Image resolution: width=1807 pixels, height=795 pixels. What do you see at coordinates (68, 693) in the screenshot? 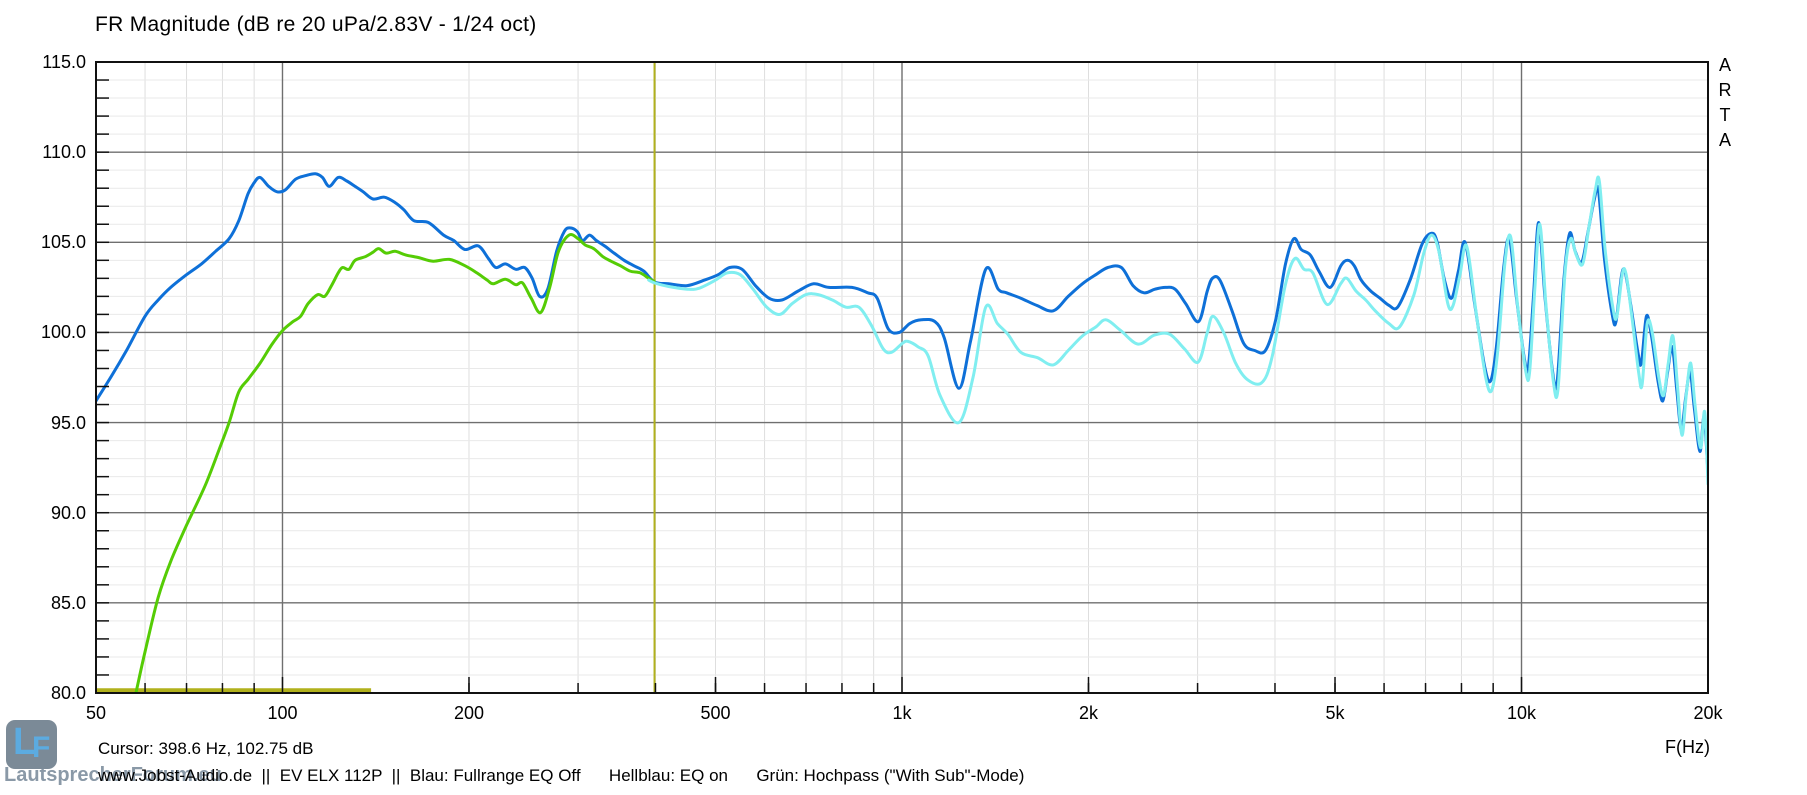
I see `y-tick-label: 80.0` at bounding box center [68, 693].